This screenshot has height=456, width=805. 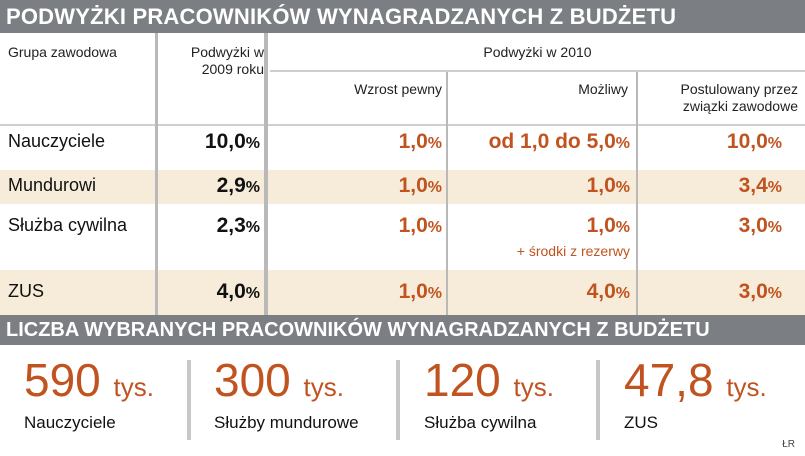 I want to click on value-postulated: 10,0%, so click(x=754, y=141).